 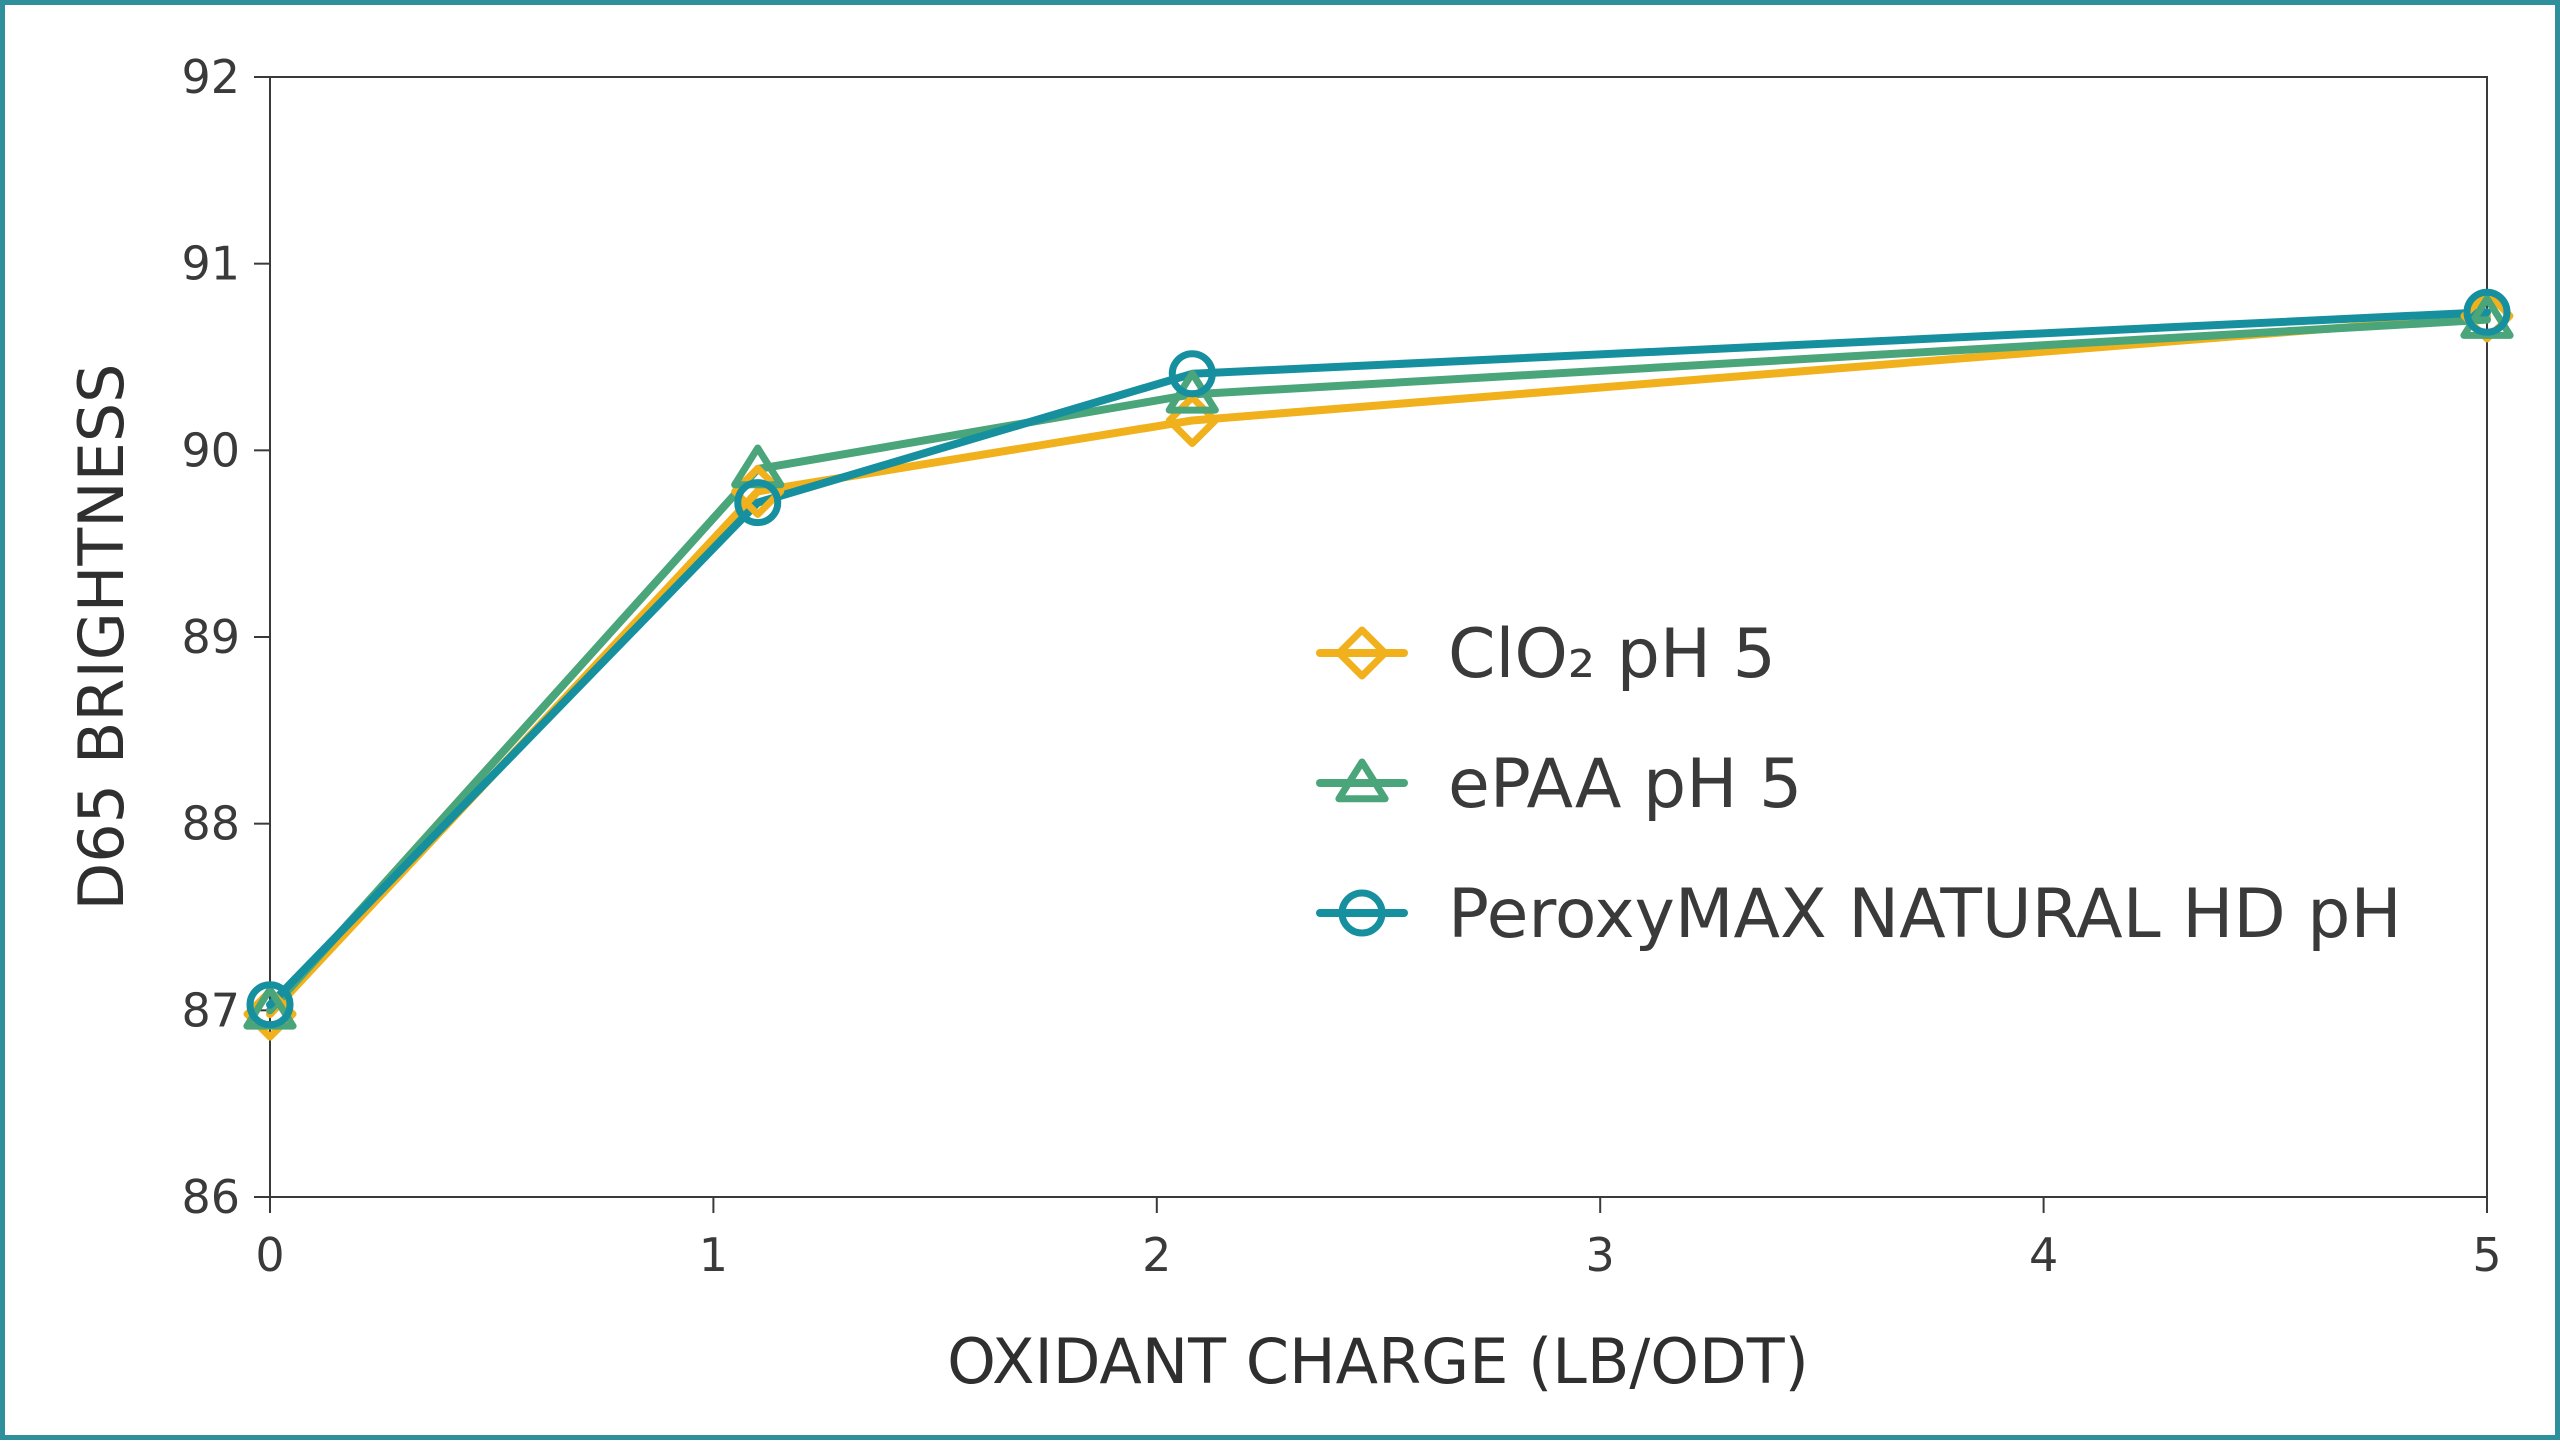 What do you see at coordinates (210, 264) in the screenshot?
I see `y-tick-label: 91` at bounding box center [210, 264].